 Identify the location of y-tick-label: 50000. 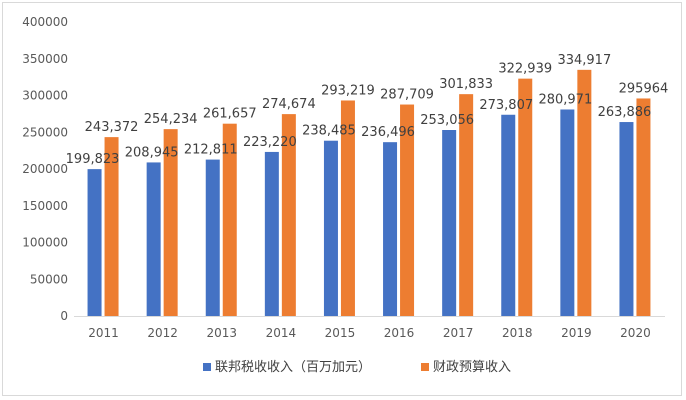
(49, 279).